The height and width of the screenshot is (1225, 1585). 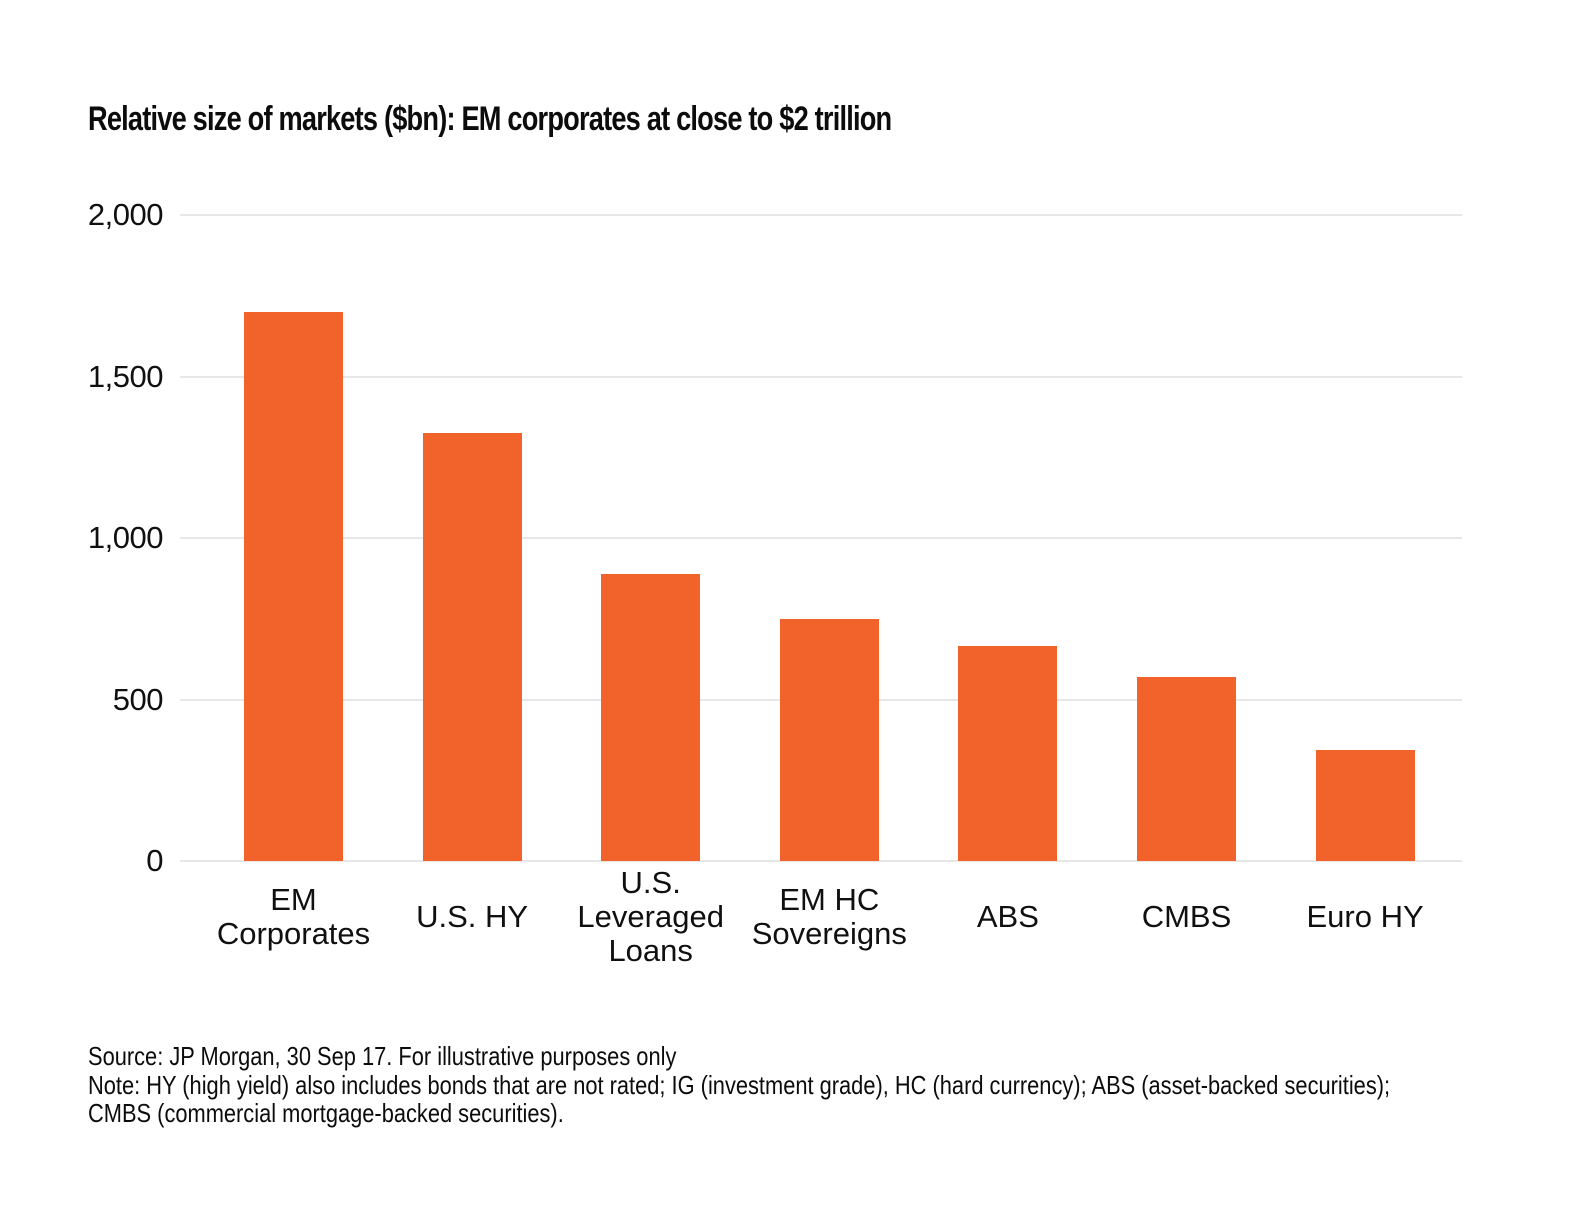 What do you see at coordinates (829, 739) in the screenshot?
I see `bar-em-hc-sovereigns` at bounding box center [829, 739].